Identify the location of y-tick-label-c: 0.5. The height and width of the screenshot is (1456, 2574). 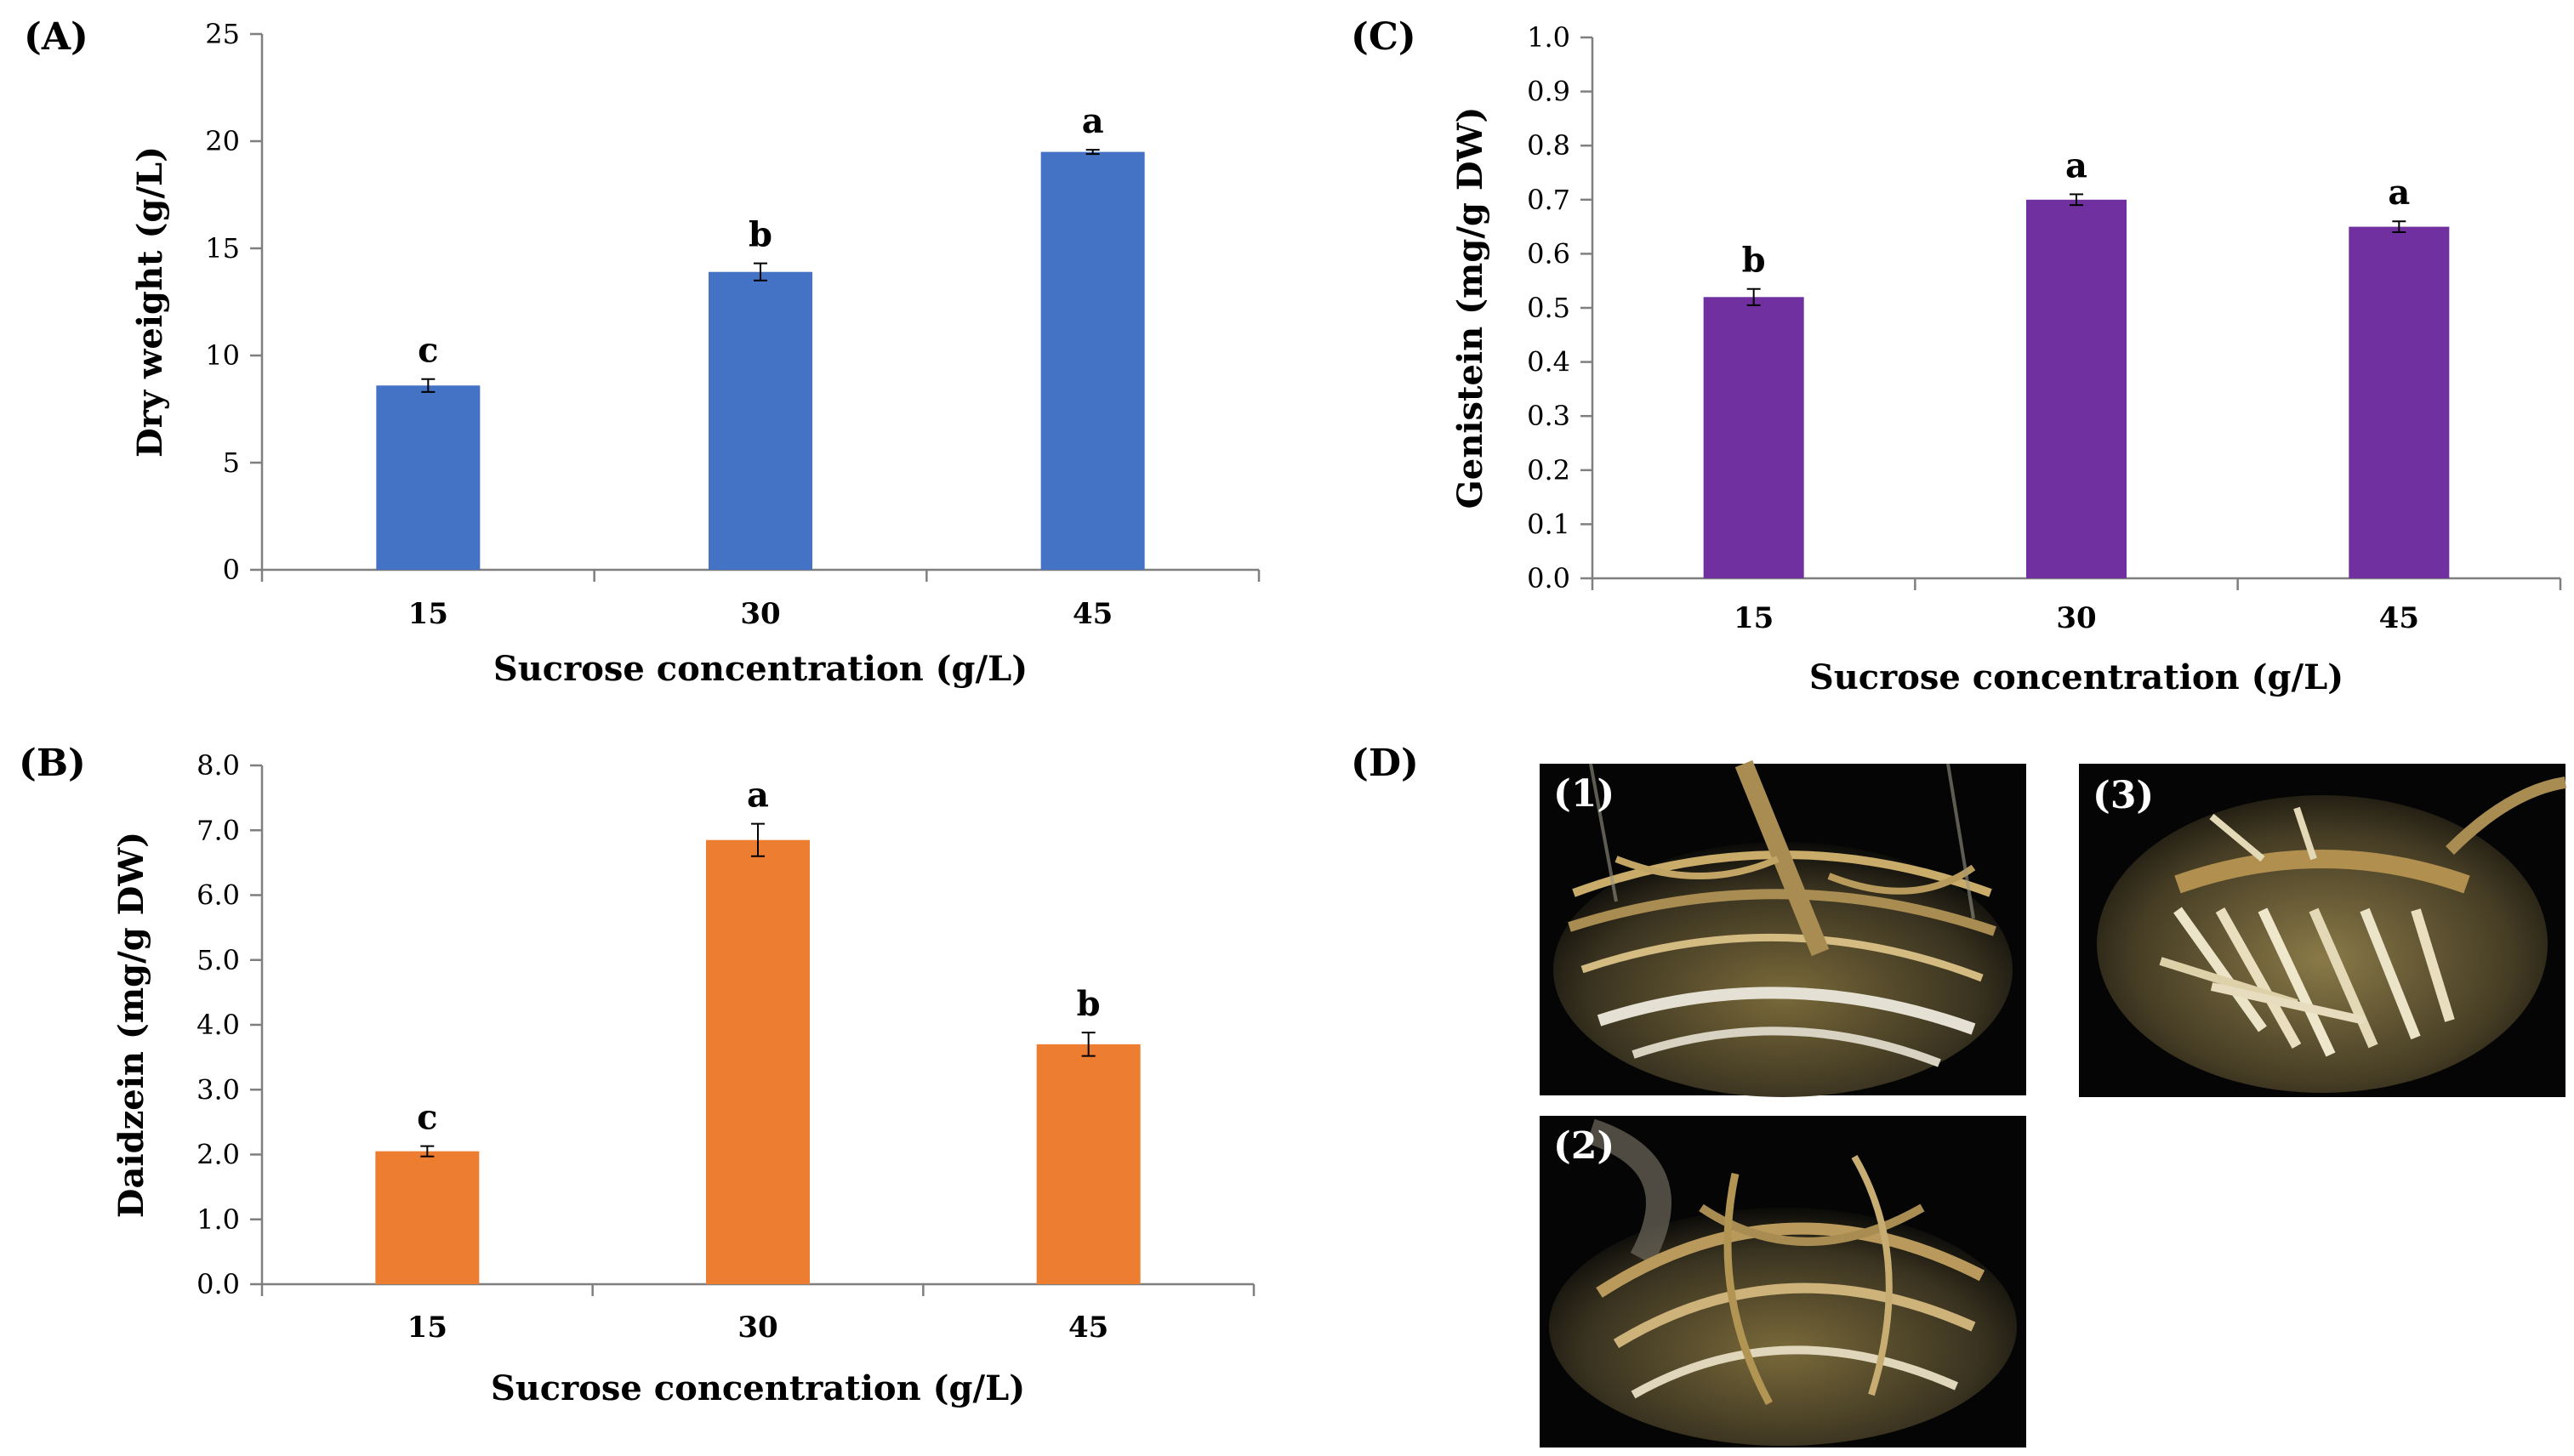
(1548, 308).